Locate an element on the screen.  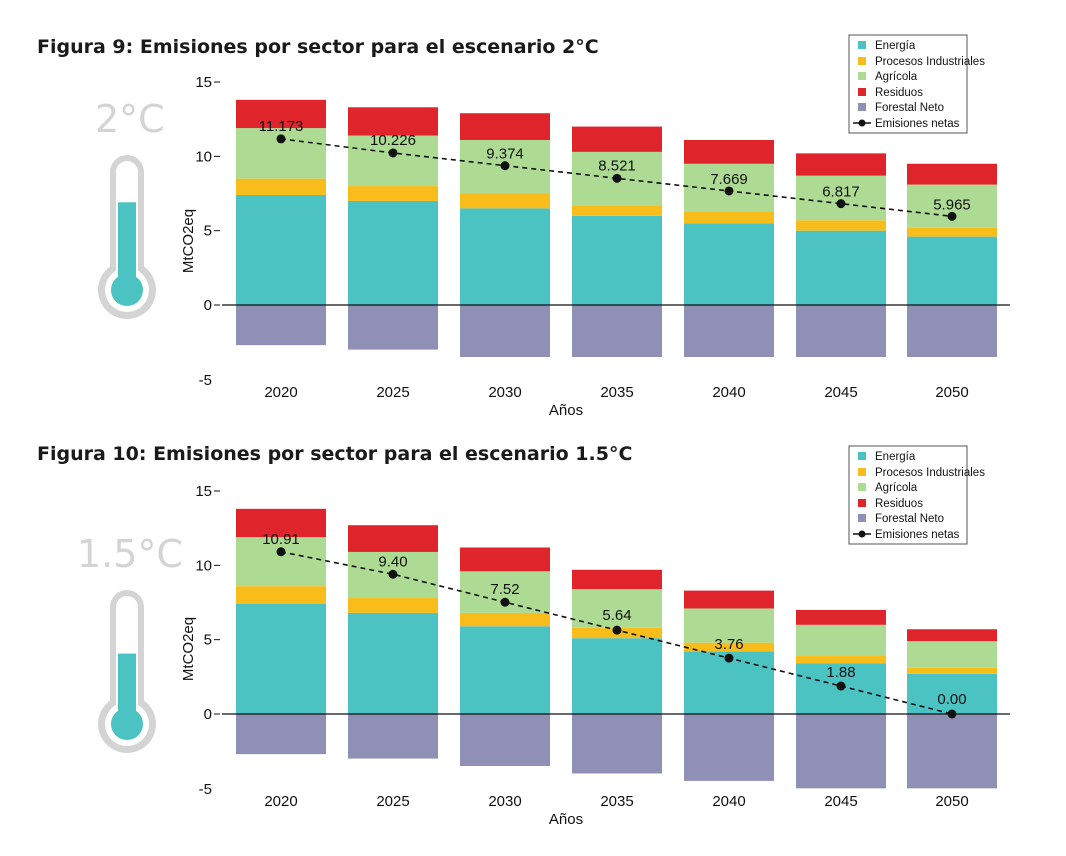
y-tick-label: 10 is located at coordinates (203, 565).